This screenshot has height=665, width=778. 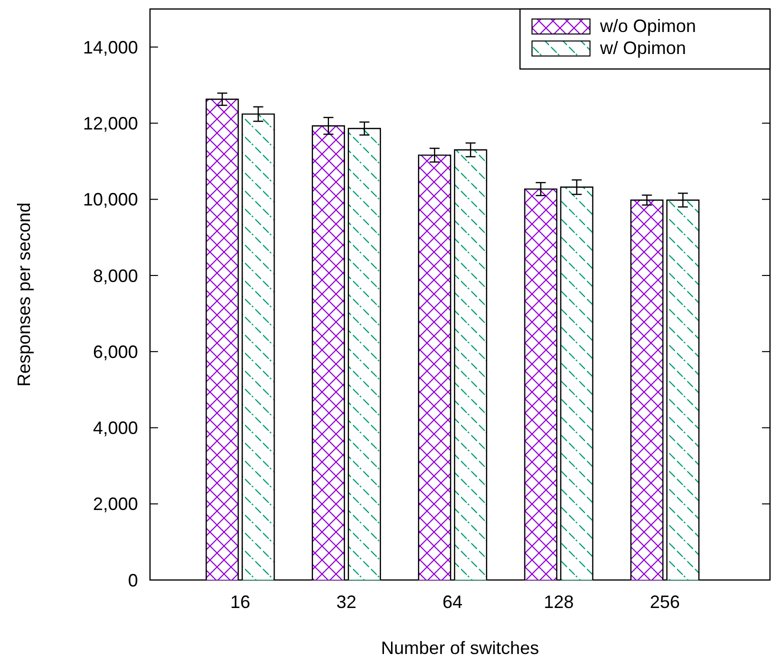 What do you see at coordinates (559, 602) in the screenshot?
I see `x-tick-label: 128` at bounding box center [559, 602].